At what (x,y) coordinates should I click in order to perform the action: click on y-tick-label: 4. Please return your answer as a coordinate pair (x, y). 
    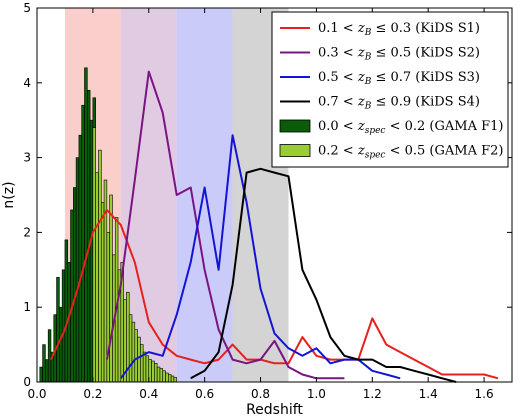
    Looking at the image, I should click on (27, 83).